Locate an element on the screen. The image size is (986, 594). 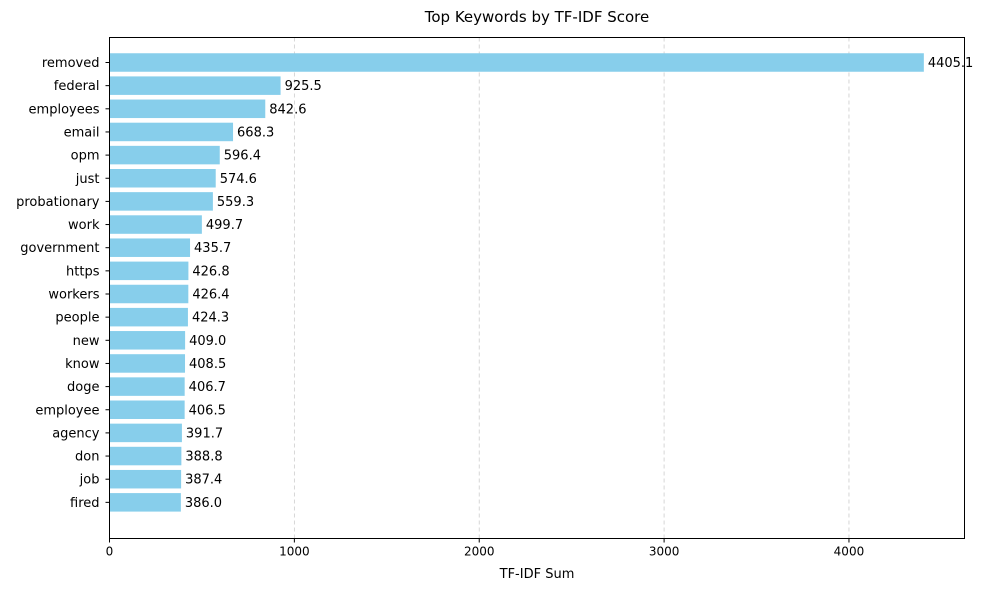
value-label: 925.5 is located at coordinates (303, 86).